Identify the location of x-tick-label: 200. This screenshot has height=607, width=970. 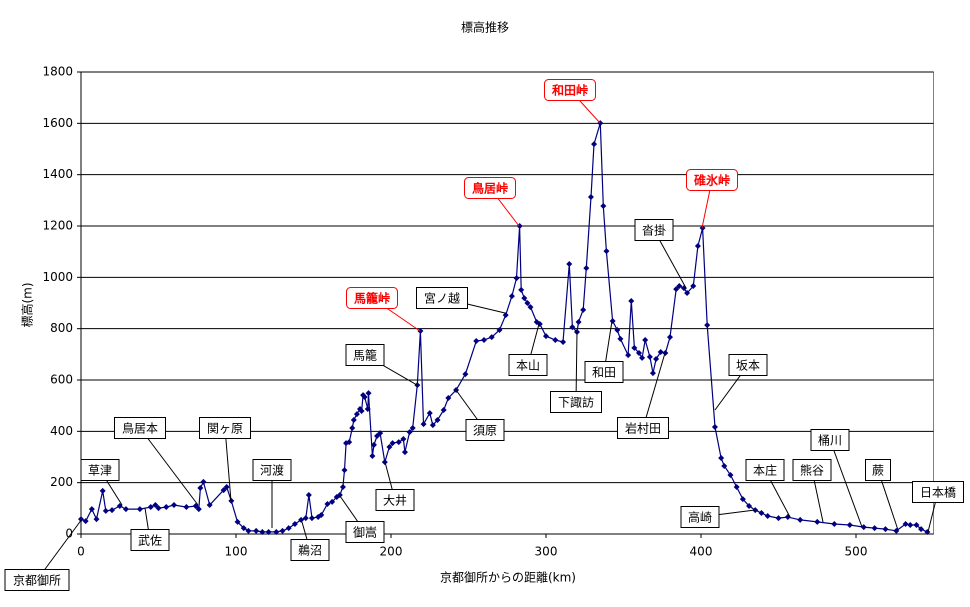
(391, 552).